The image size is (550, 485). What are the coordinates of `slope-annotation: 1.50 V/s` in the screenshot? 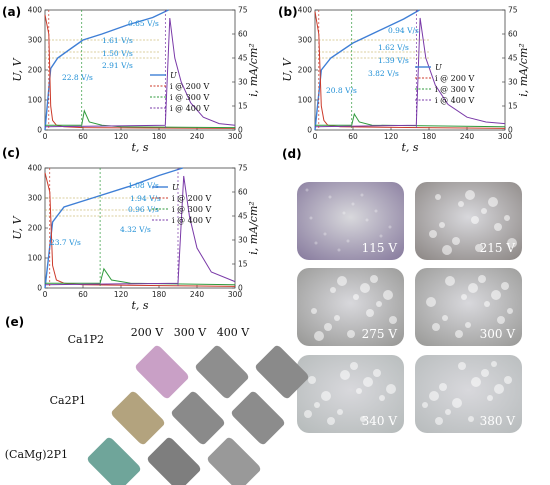 It's located at (117, 53).